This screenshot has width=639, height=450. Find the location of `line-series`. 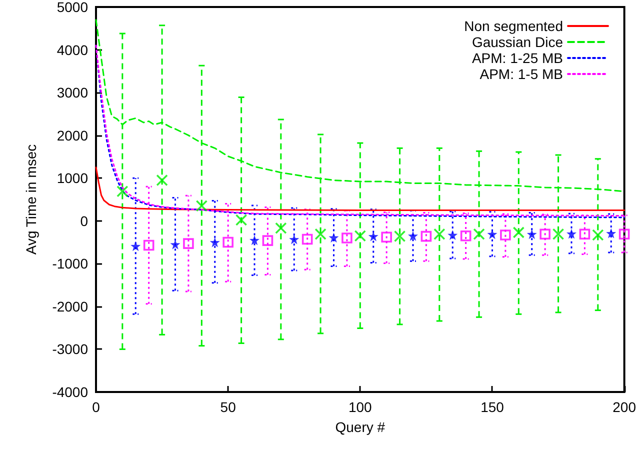

line-series is located at coordinates (360, 188).